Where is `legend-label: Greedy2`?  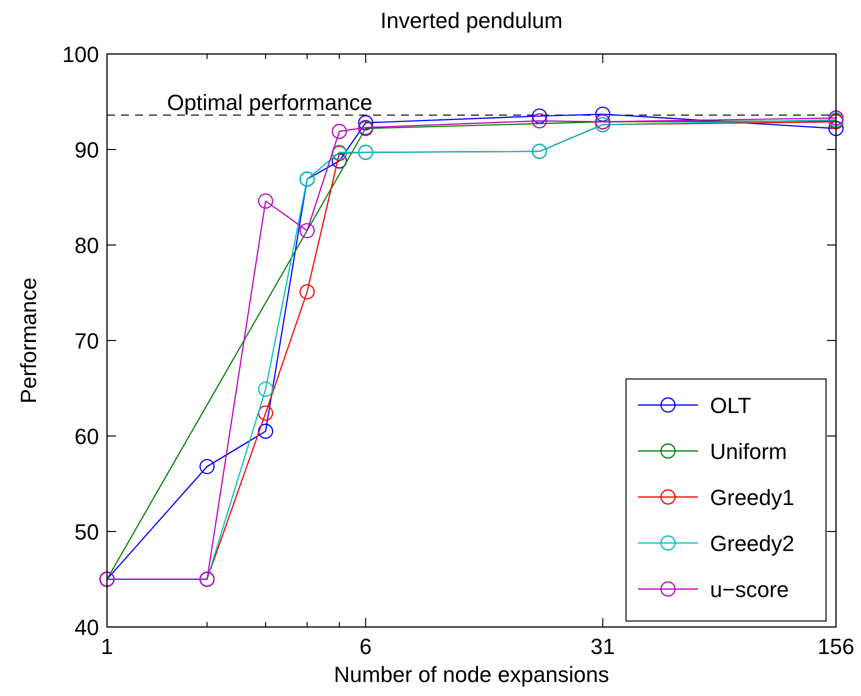 legend-label: Greedy2 is located at coordinates (752, 543).